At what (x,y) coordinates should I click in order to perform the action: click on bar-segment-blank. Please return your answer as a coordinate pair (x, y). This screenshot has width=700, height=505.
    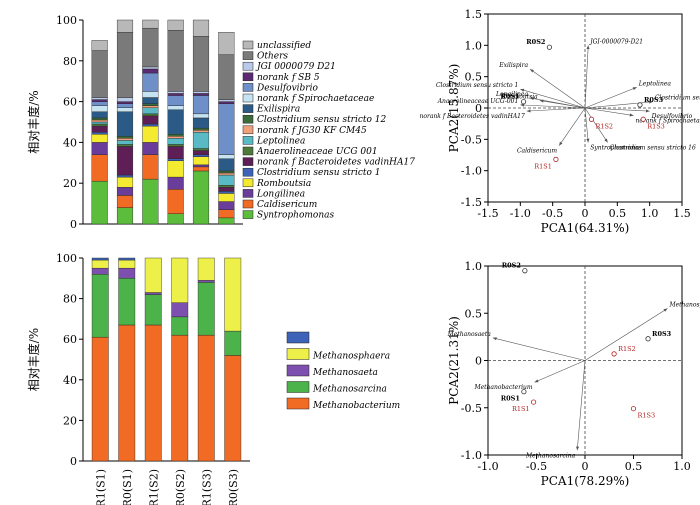
    Looking at the image, I should click on (100, 259).